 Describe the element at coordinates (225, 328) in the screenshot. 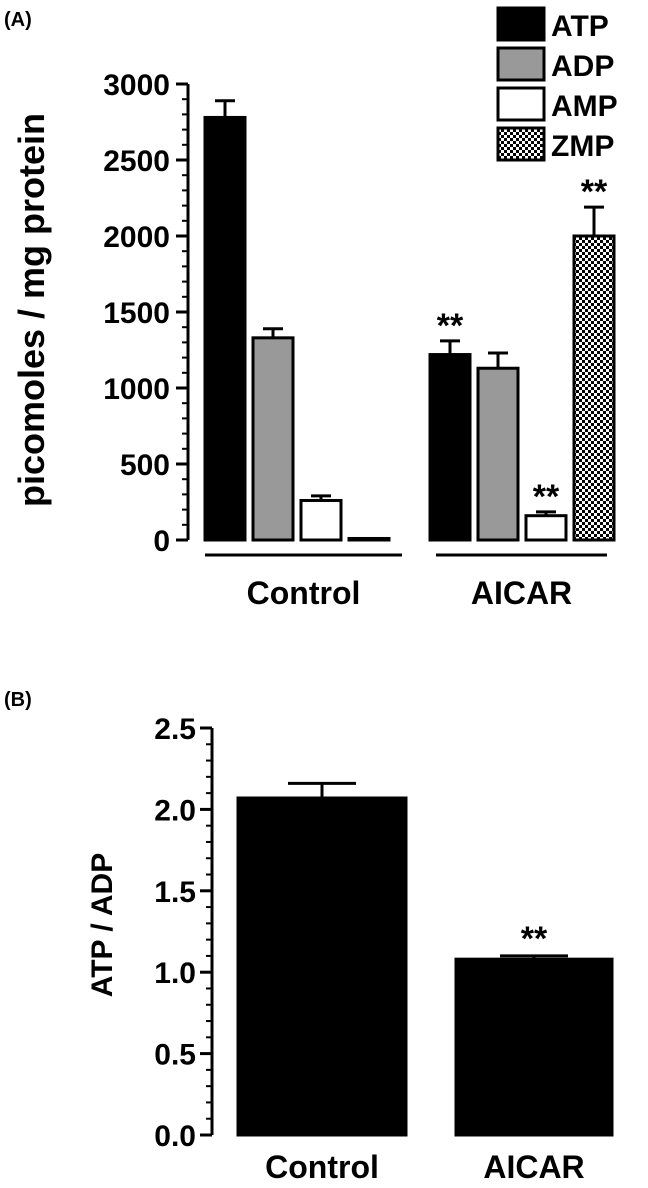

I see `a-bar-atp-control` at that location.